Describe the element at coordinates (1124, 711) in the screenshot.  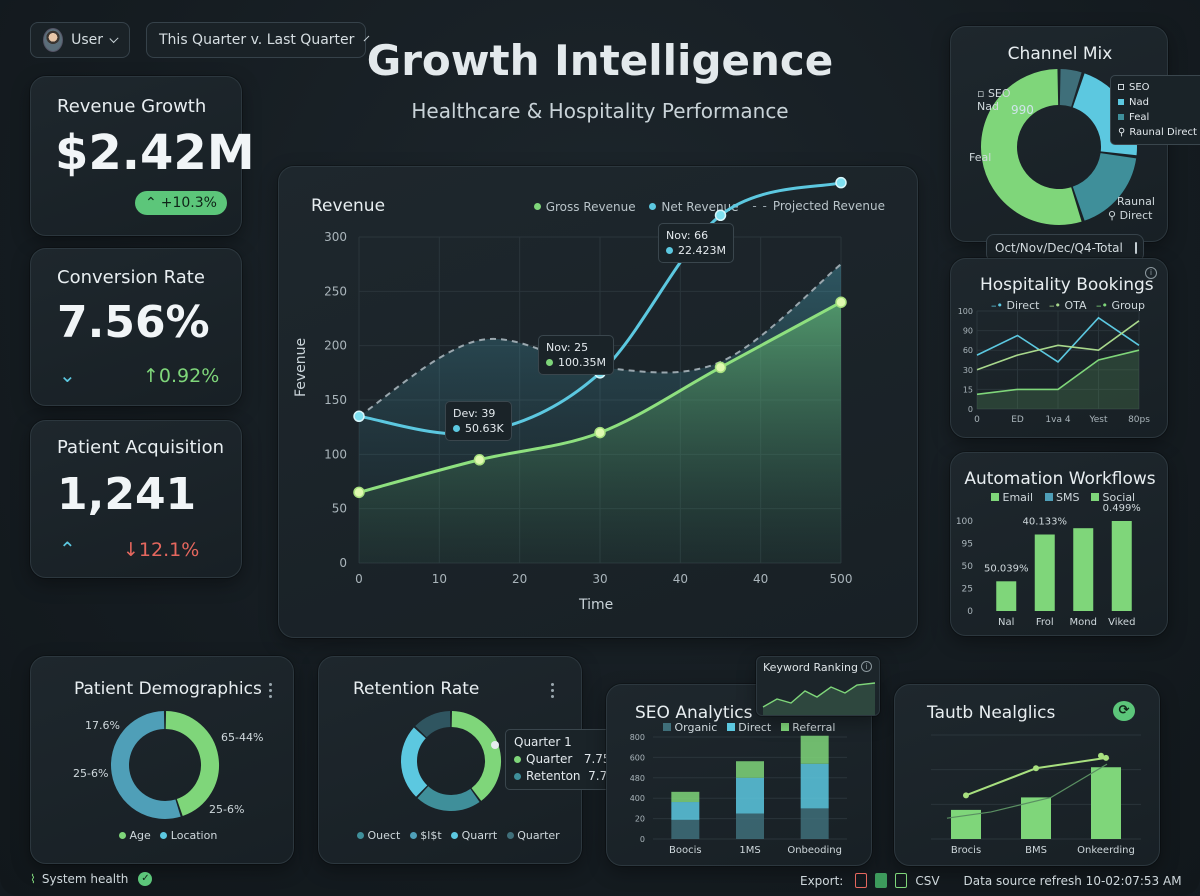
I see `chat-icon: ⟳` at that location.